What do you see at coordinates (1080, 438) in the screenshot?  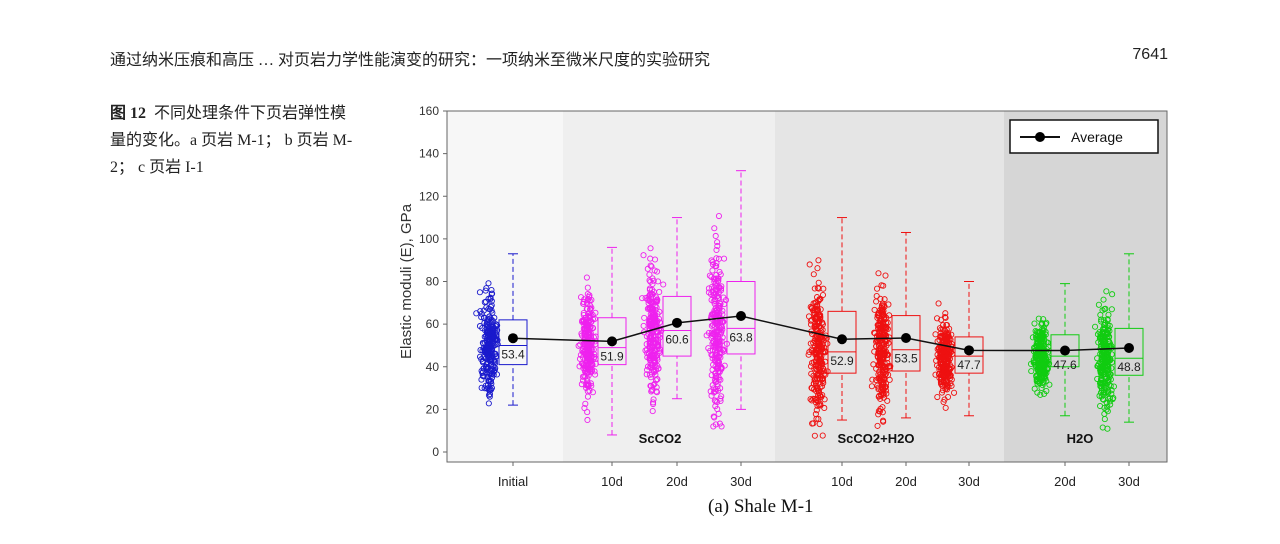 I see `group-label: H2O` at bounding box center [1080, 438].